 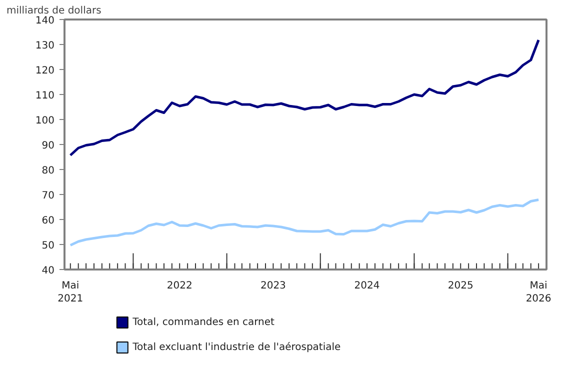 What do you see at coordinates (45, 46) in the screenshot?
I see `y-tick-label: 130` at bounding box center [45, 46].